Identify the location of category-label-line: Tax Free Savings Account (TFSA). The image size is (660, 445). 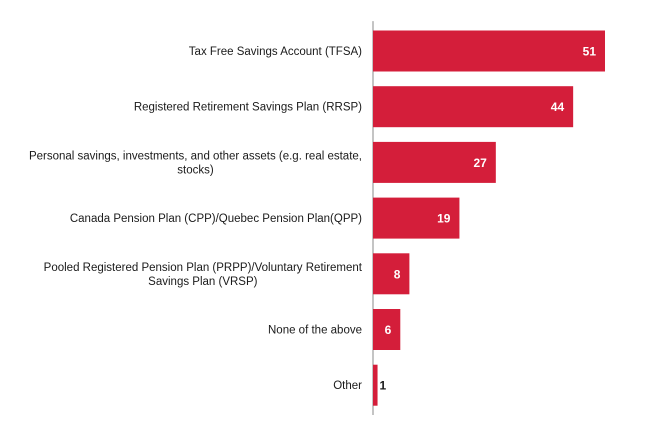
(275, 52).